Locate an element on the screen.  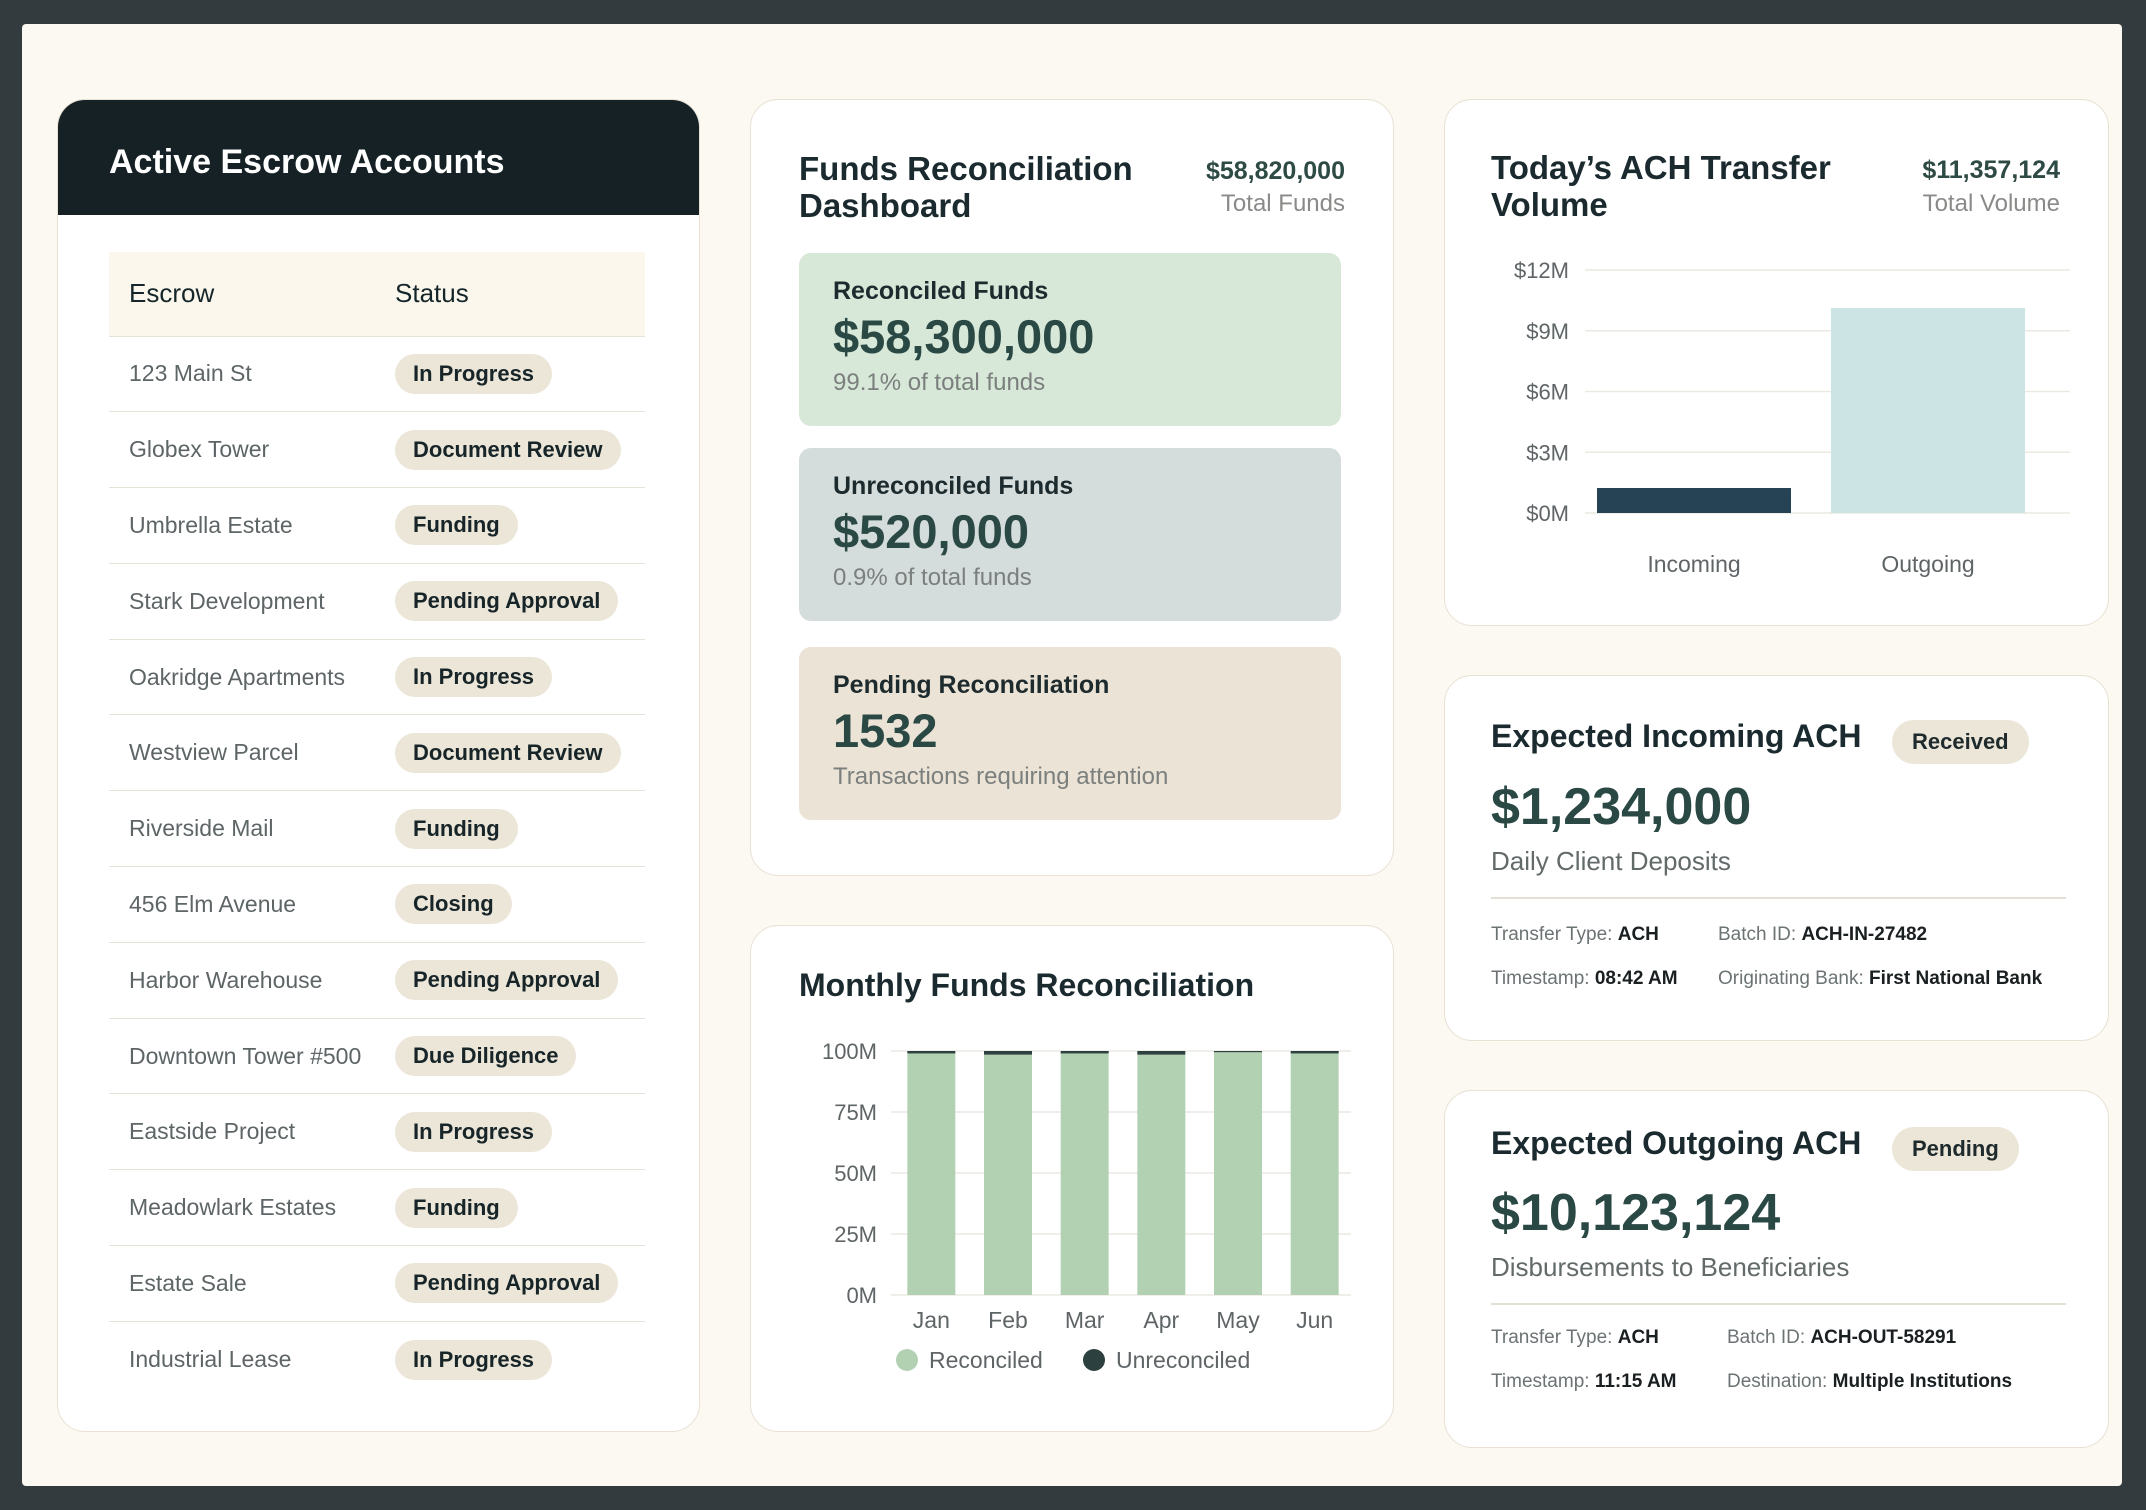
legend-label-unreconciled: Unreconciled is located at coordinates (1183, 1360).